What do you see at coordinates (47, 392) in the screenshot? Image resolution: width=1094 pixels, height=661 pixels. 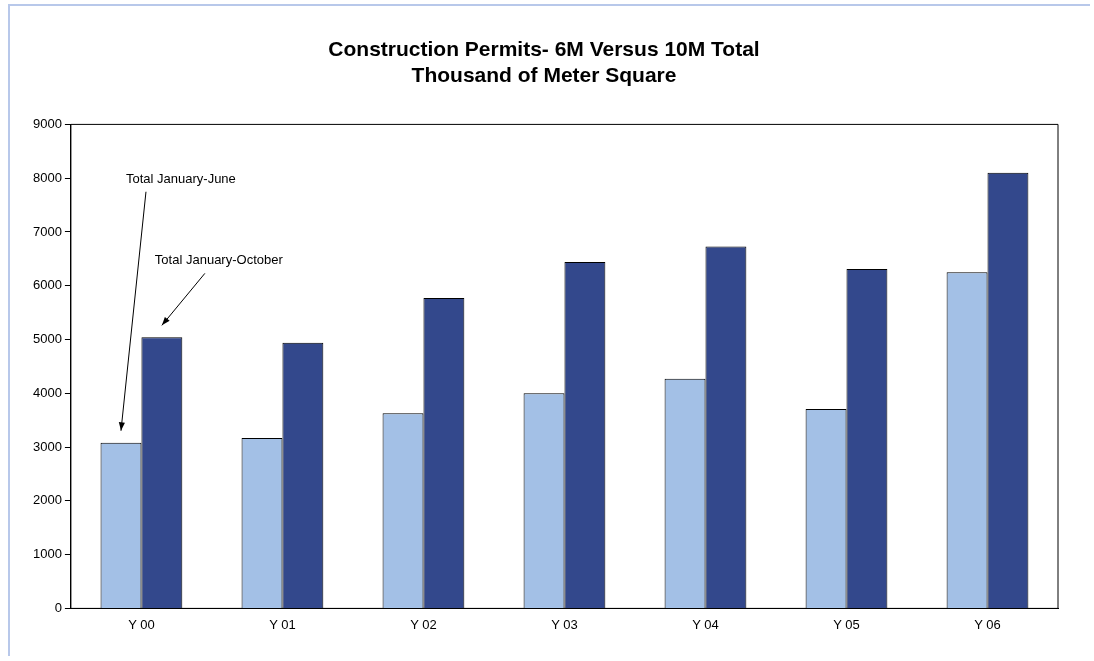 I see `y-tick-label: 4000` at bounding box center [47, 392].